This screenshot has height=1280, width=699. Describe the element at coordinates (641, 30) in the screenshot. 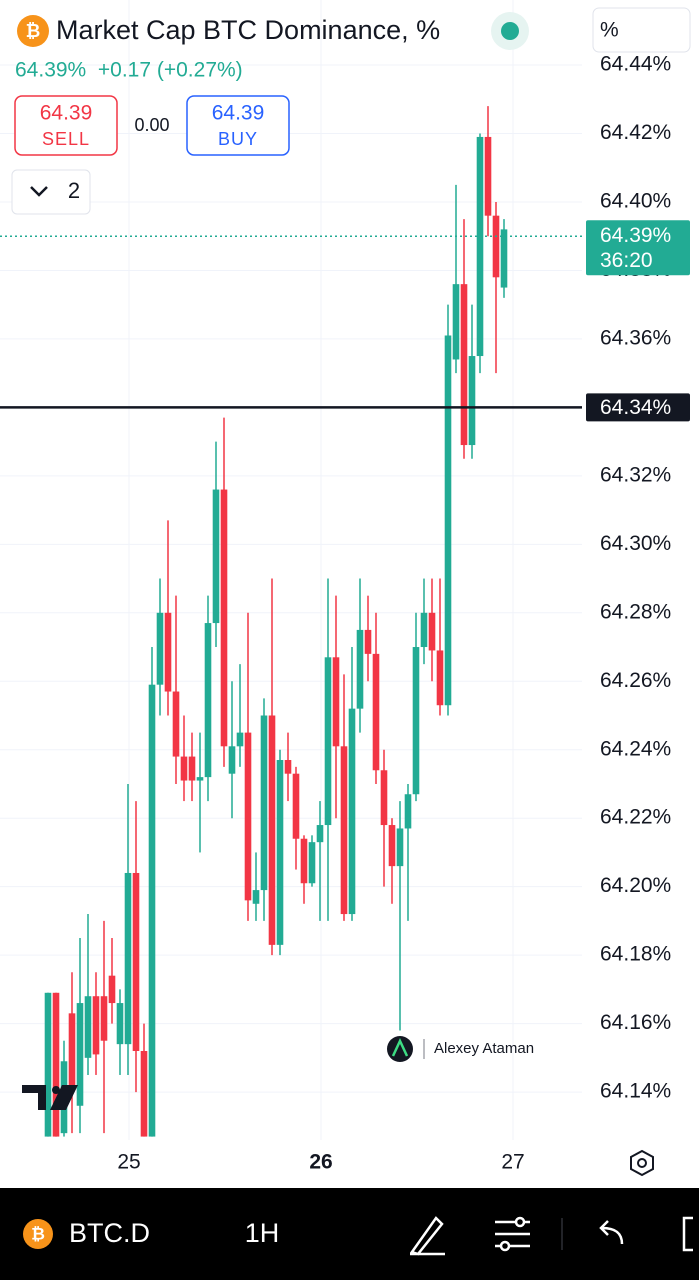

I see `scale-button` at that location.